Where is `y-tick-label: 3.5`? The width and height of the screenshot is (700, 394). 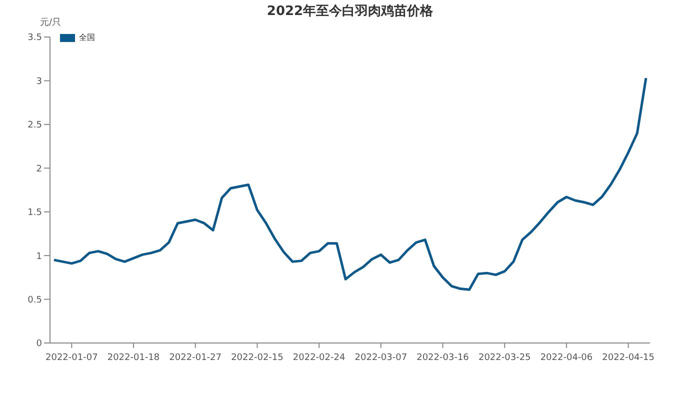 y-tick-label: 3.5 is located at coordinates (35, 38).